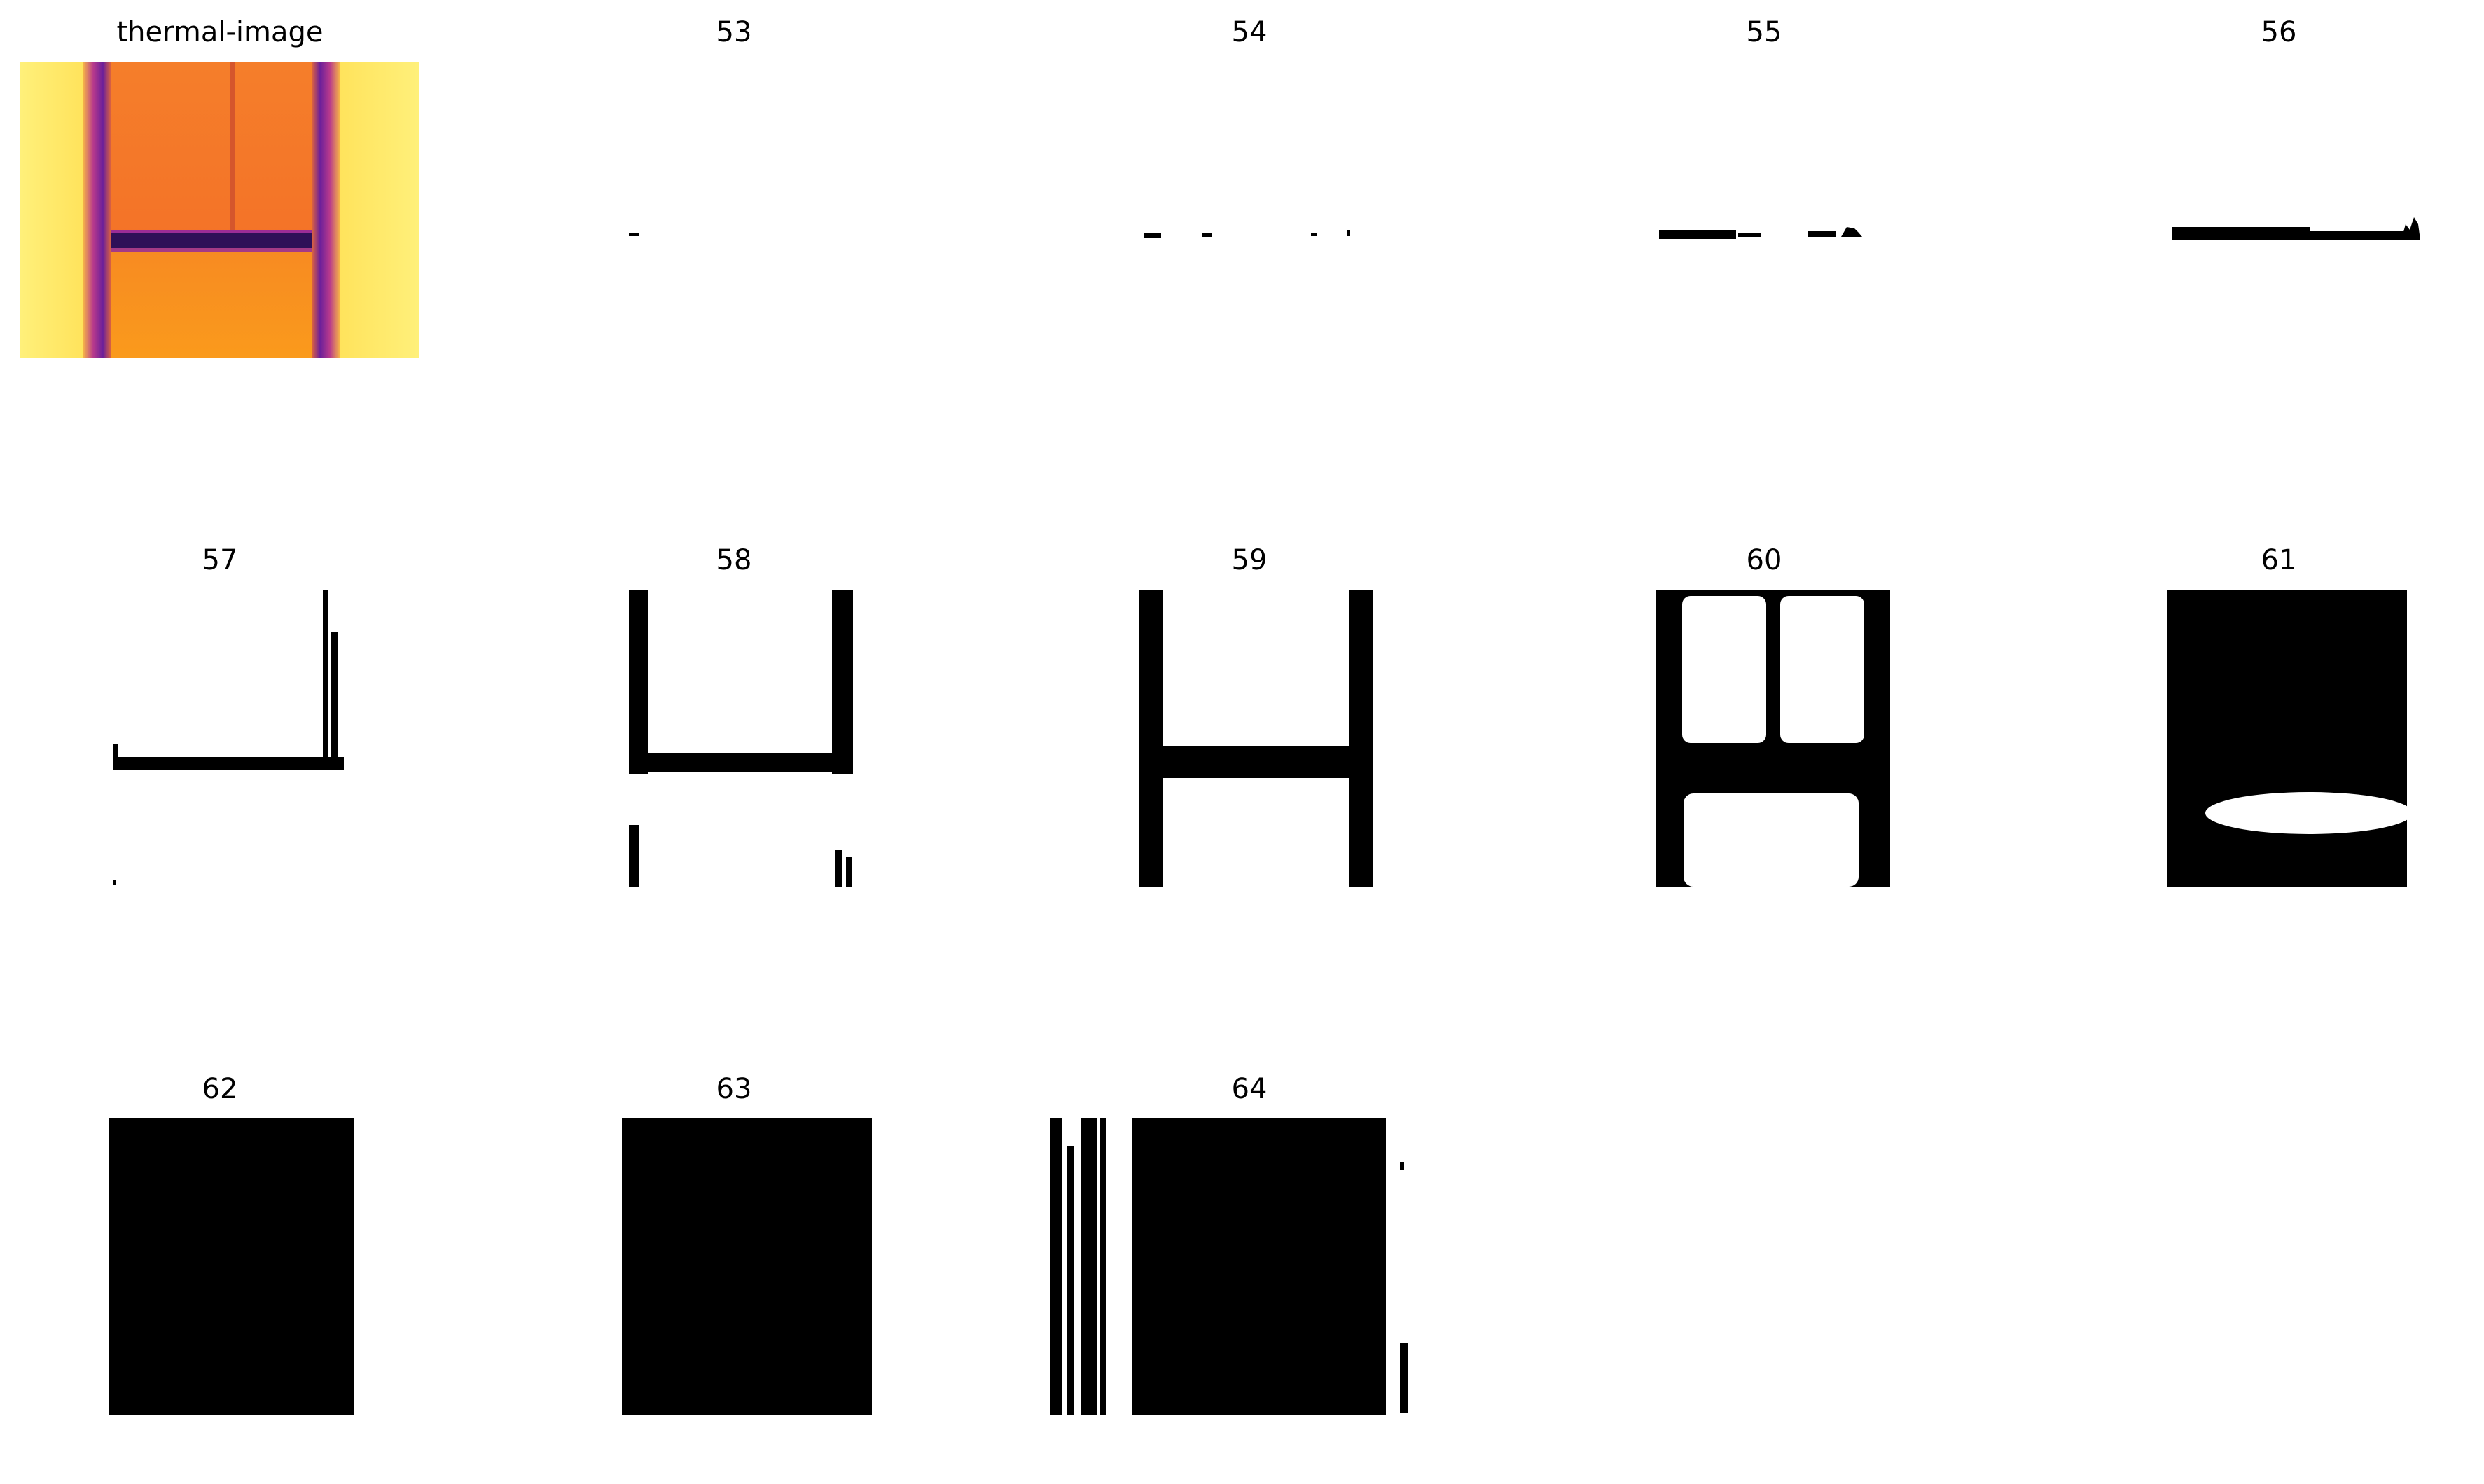  I want to click on thermal-image-panel, so click(219, 210).